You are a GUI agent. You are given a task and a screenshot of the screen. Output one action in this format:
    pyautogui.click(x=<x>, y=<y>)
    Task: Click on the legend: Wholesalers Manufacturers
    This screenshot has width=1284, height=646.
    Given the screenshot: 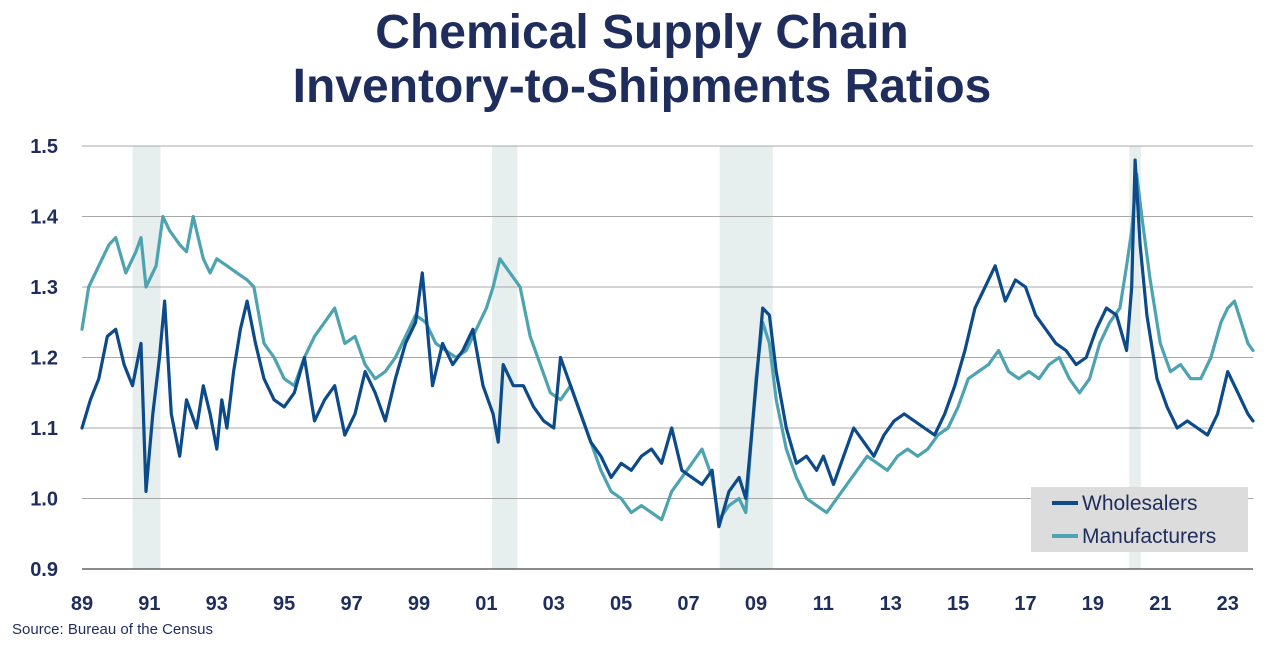 What is the action you would take?
    pyautogui.click(x=1139, y=519)
    